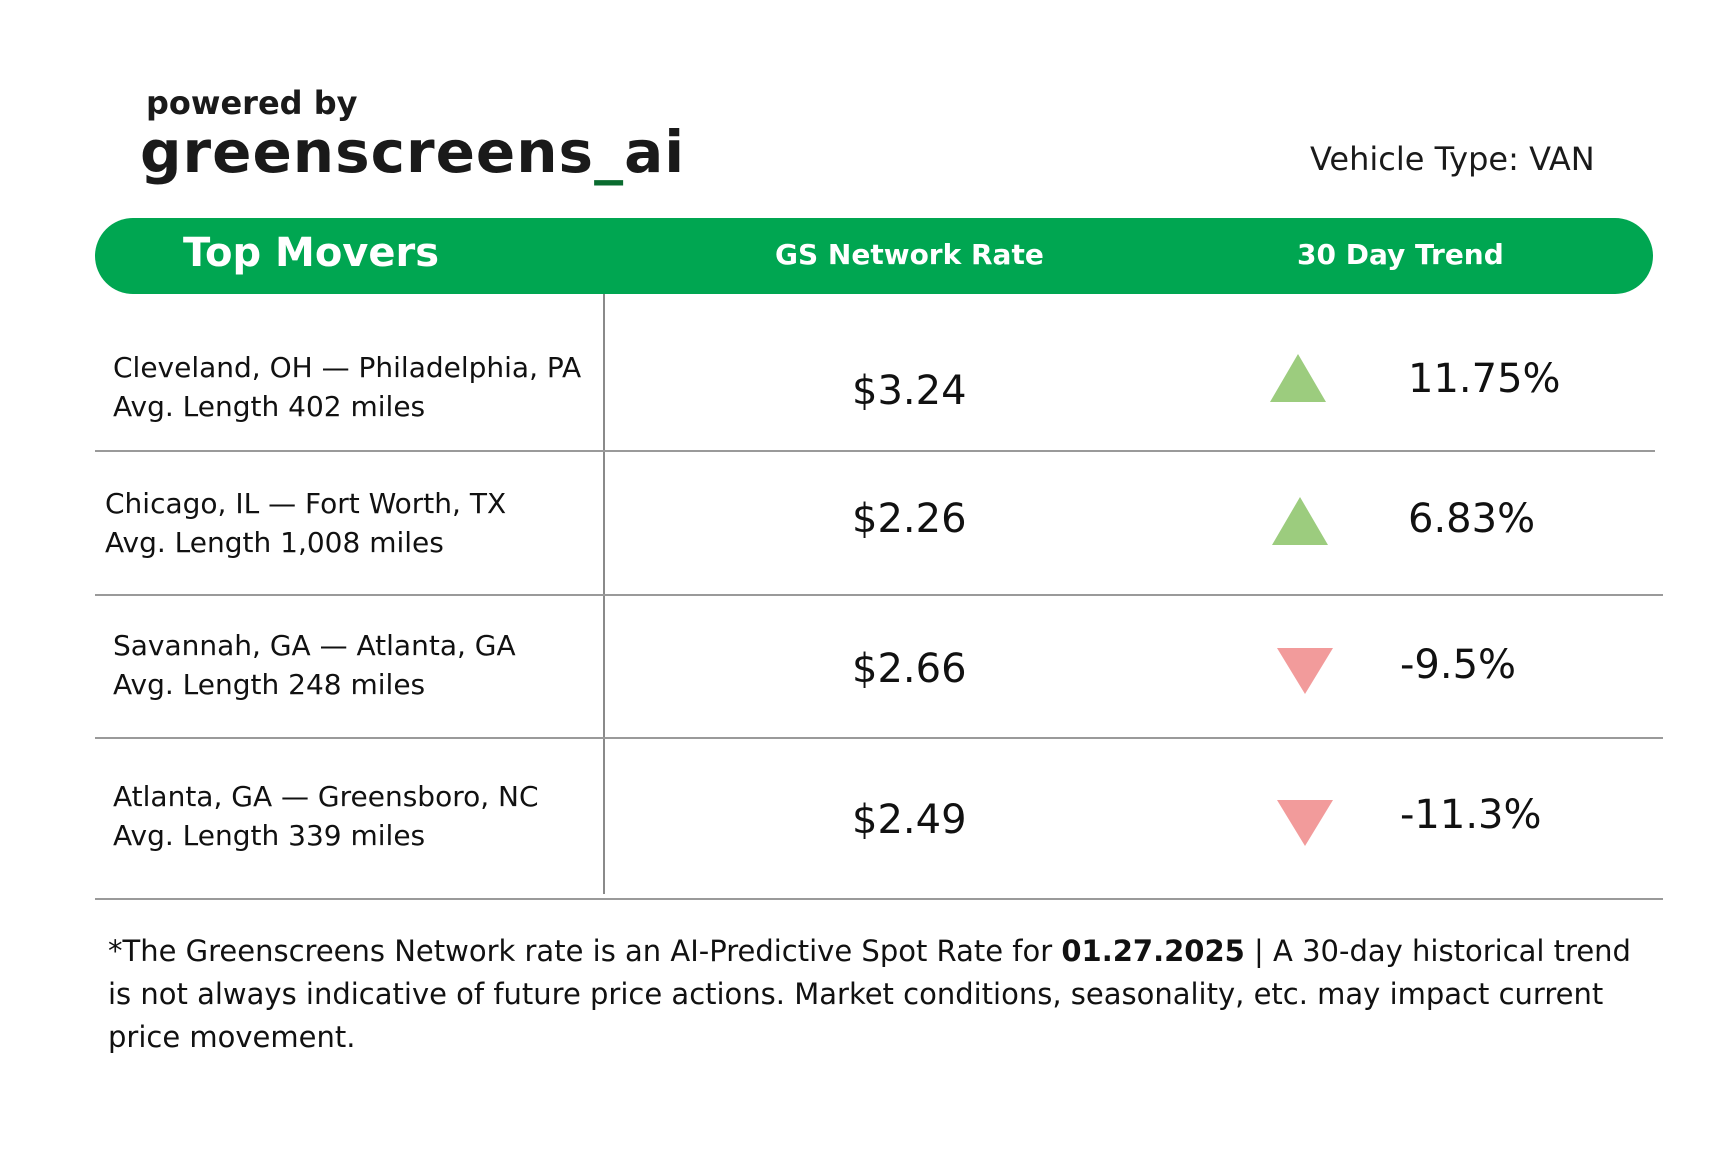  Describe the element at coordinates (655, 152) in the screenshot. I see `brand-name-suffix: ai` at that location.